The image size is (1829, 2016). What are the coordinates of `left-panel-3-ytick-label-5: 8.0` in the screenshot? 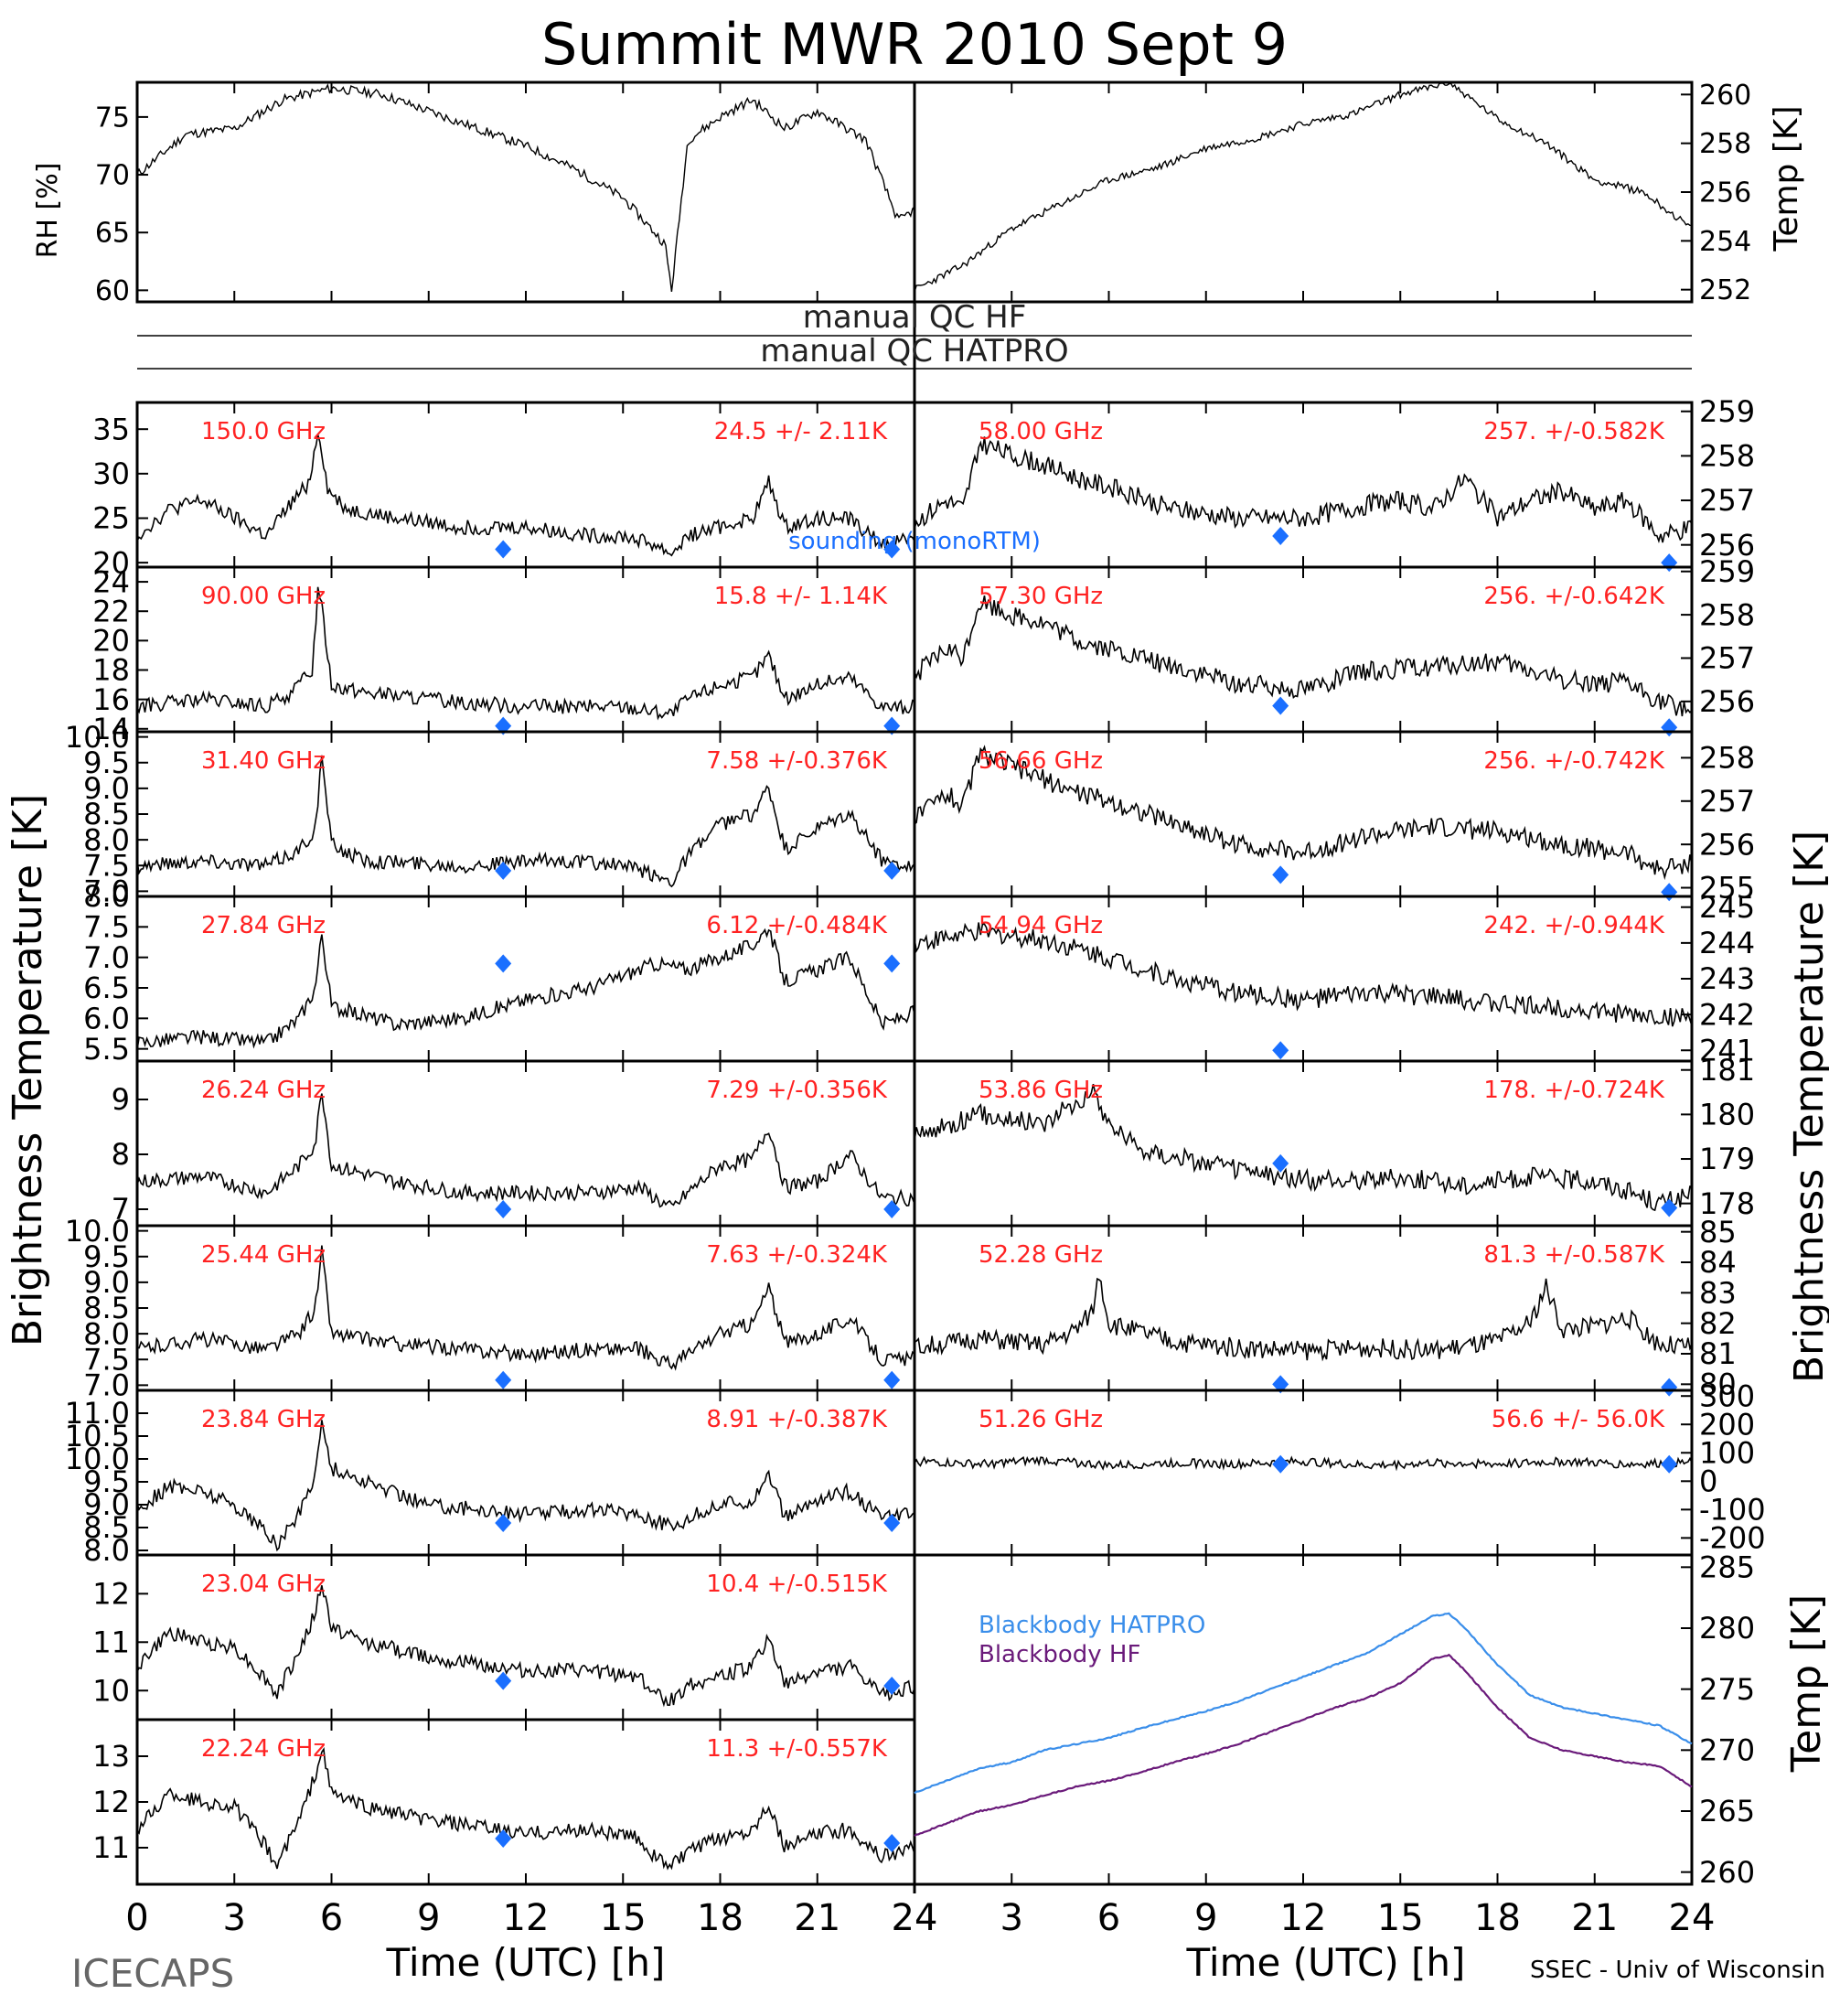 It's located at (106, 896).